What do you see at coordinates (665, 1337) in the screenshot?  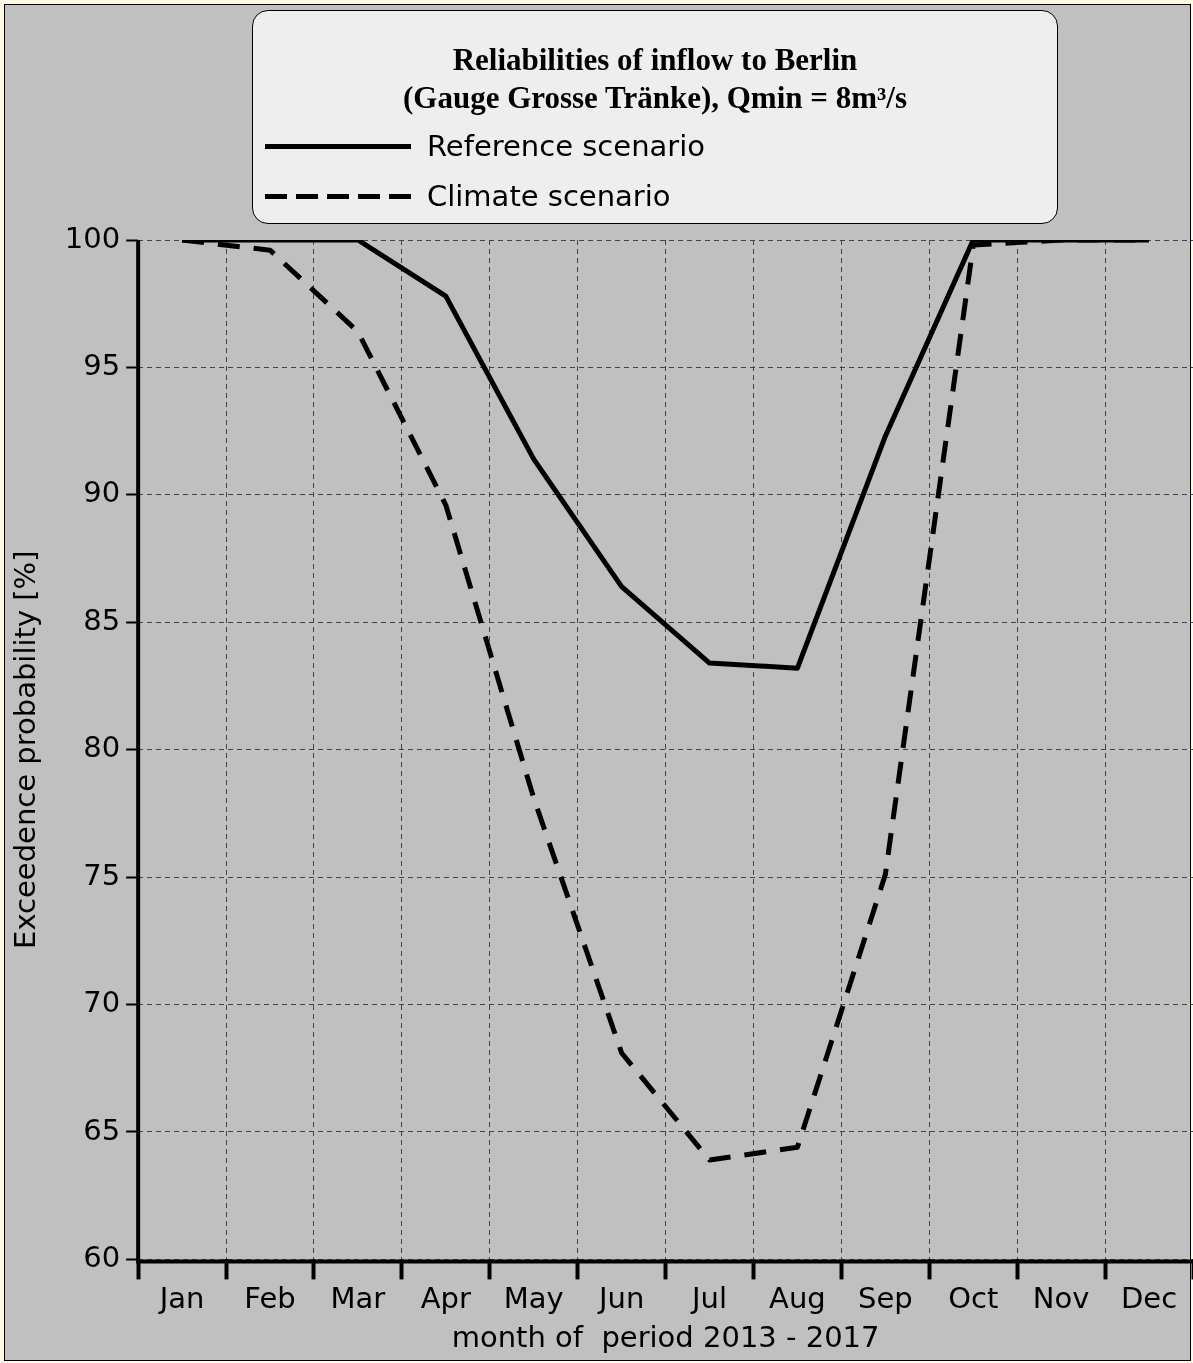 I see `x-axis-title: month of period 2013 - 2017` at bounding box center [665, 1337].